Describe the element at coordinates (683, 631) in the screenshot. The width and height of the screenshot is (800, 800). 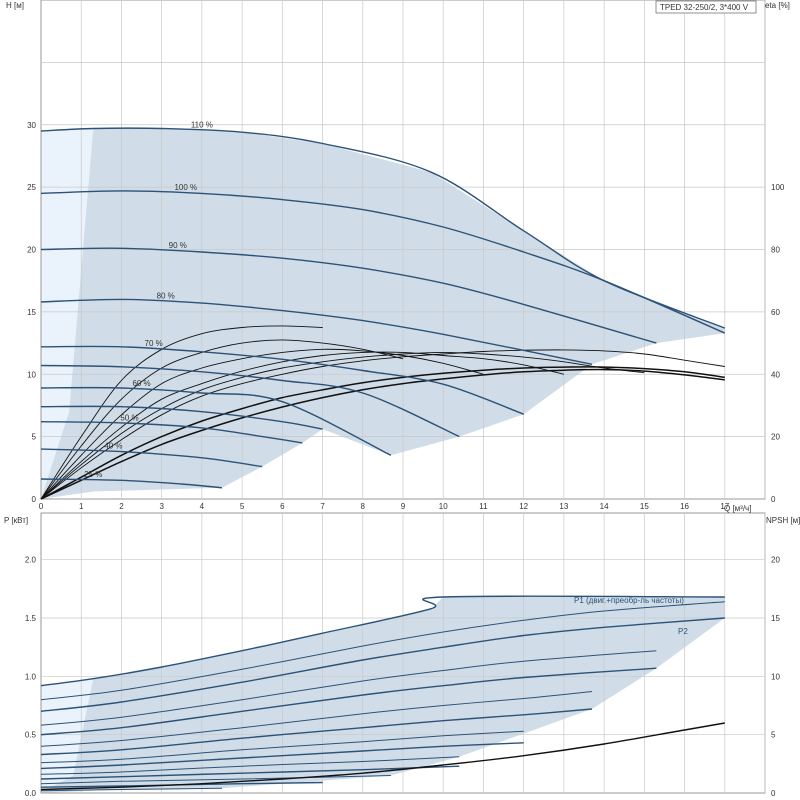
I see `p2-annotation: P2` at that location.